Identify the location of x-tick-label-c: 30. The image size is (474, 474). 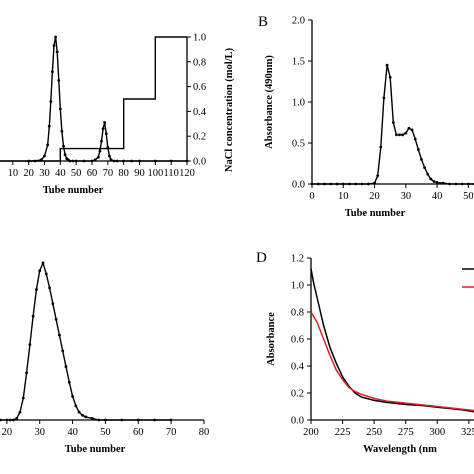
(39, 432).